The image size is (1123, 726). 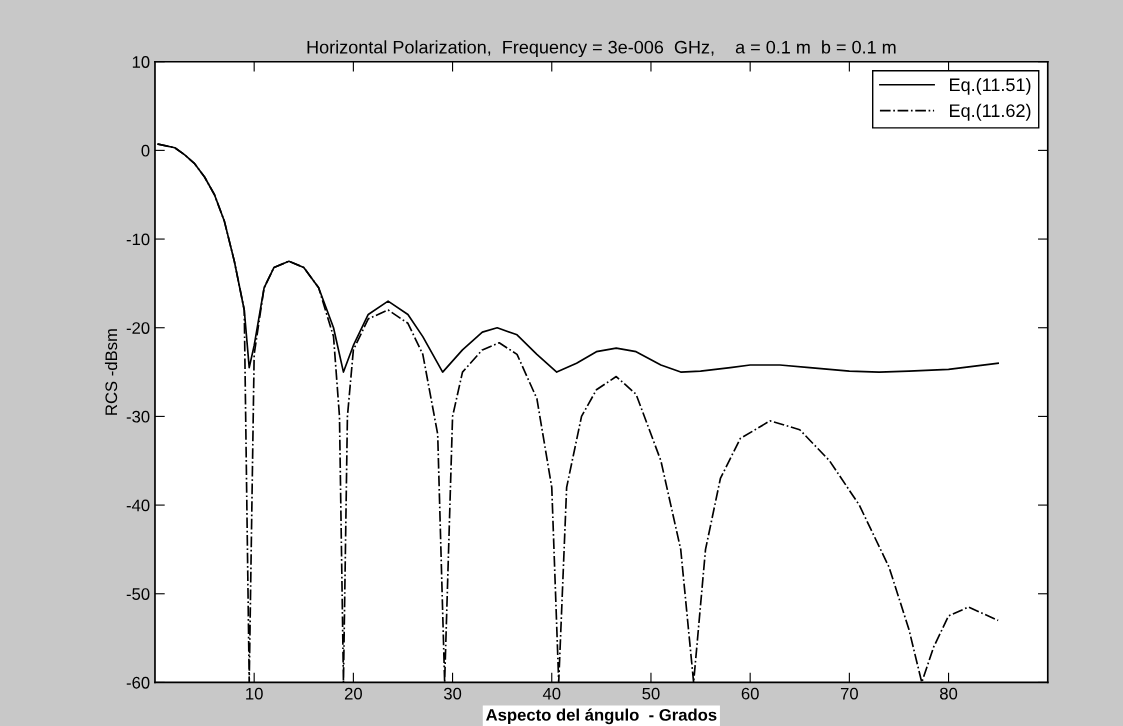 What do you see at coordinates (353, 693) in the screenshot?
I see `x-tick-label: 20` at bounding box center [353, 693].